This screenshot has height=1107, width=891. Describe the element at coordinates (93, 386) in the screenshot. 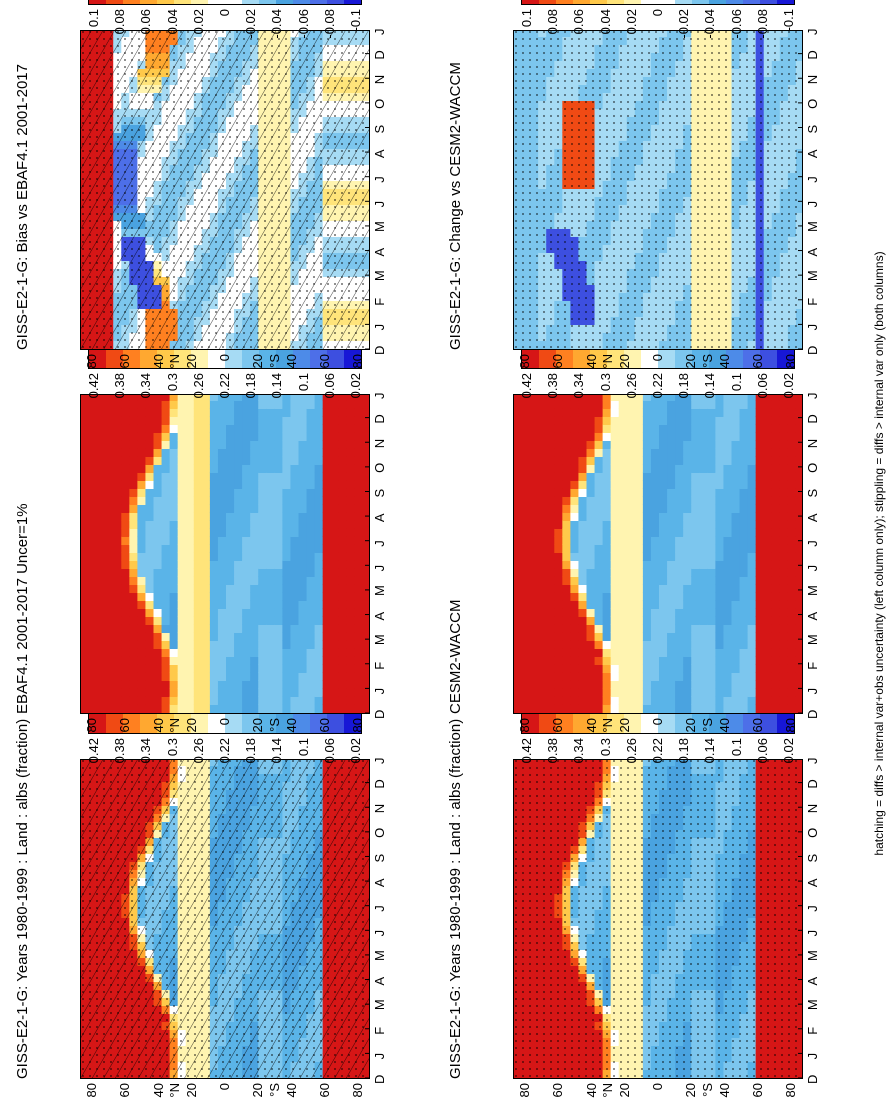

I see `colorbar-label: 0.42` at that location.